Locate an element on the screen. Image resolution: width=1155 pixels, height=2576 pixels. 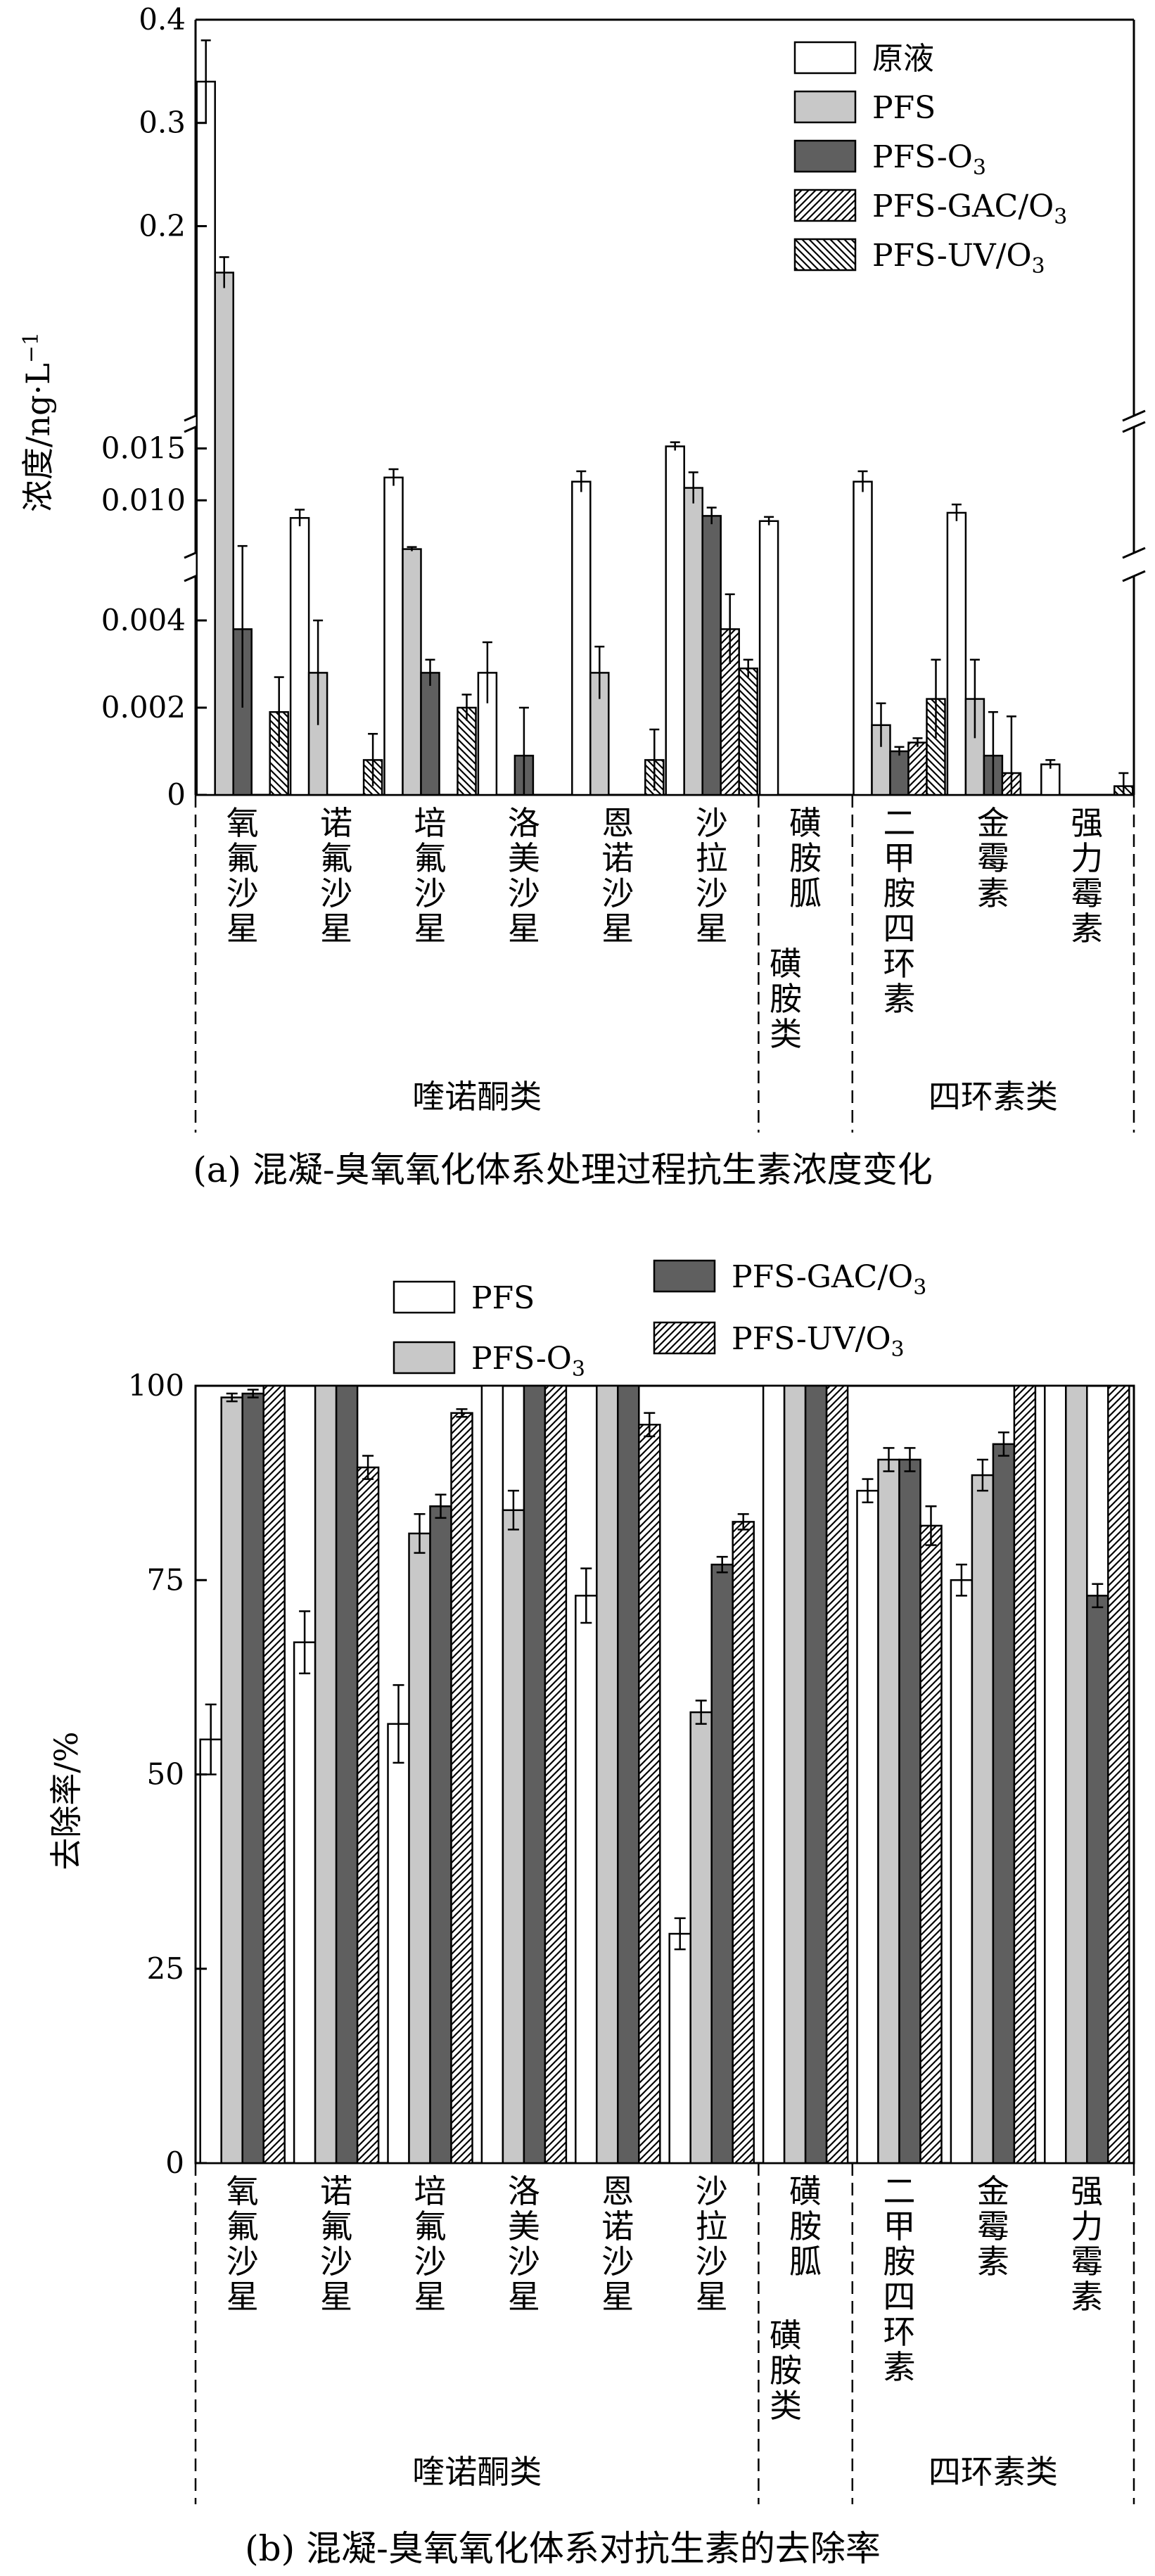
panel-a-legend: 原液 PFS PFS-O3 PFS-GAC/O3 PFS-UV/O3 is located at coordinates (930, 160).